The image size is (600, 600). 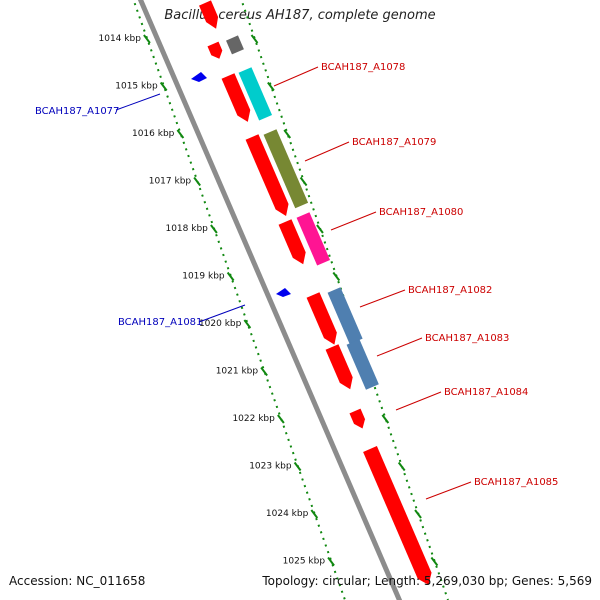 What do you see at coordinates (313, 239) in the screenshot?
I see `gene-block-pink` at bounding box center [313, 239].